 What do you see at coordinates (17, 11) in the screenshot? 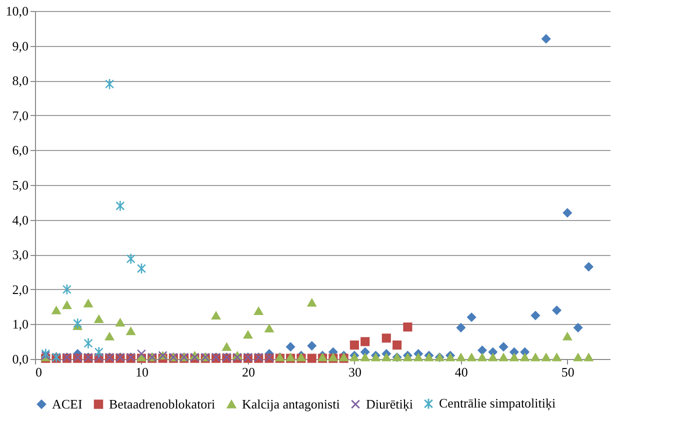
I see `y-tick-label: 10,0` at bounding box center [17, 11].